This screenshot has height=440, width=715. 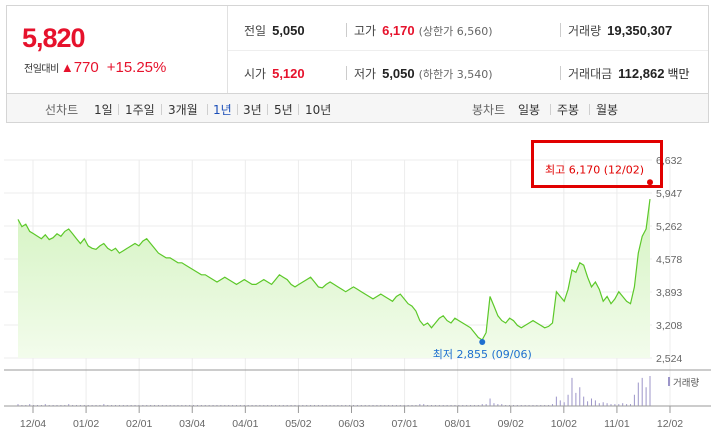 I want to click on stat-open: 시가 5,120, so click(x=274, y=73).